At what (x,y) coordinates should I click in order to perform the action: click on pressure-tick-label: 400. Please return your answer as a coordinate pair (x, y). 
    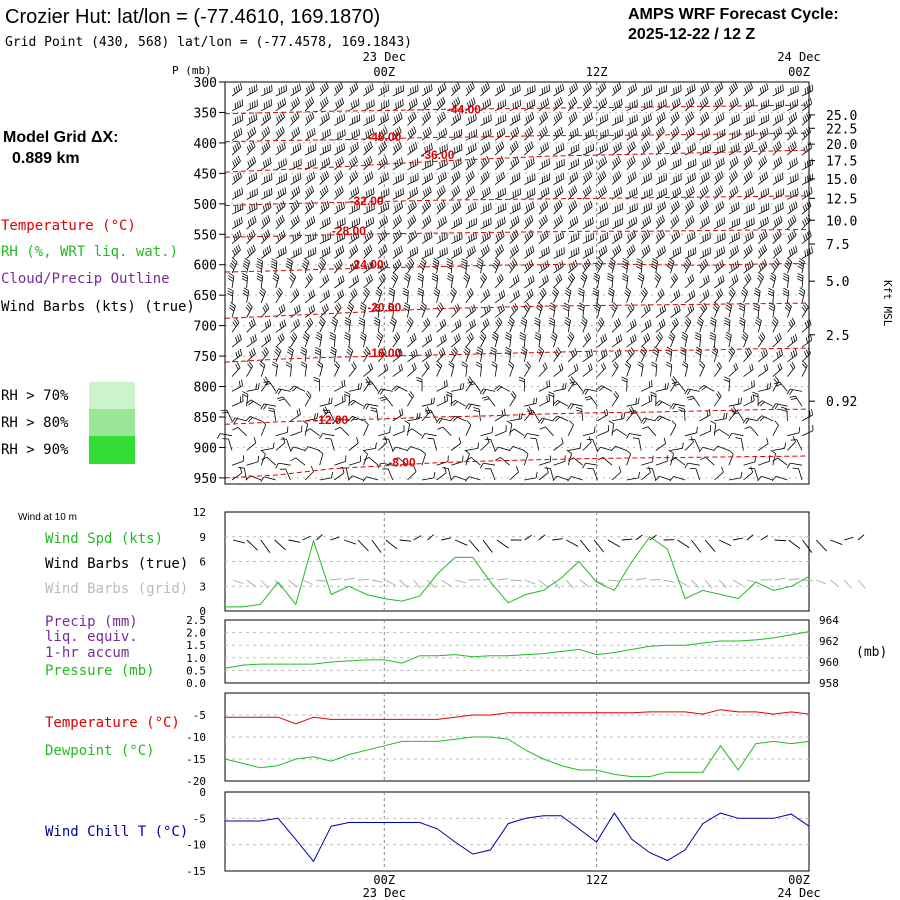
    Looking at the image, I should click on (205, 144).